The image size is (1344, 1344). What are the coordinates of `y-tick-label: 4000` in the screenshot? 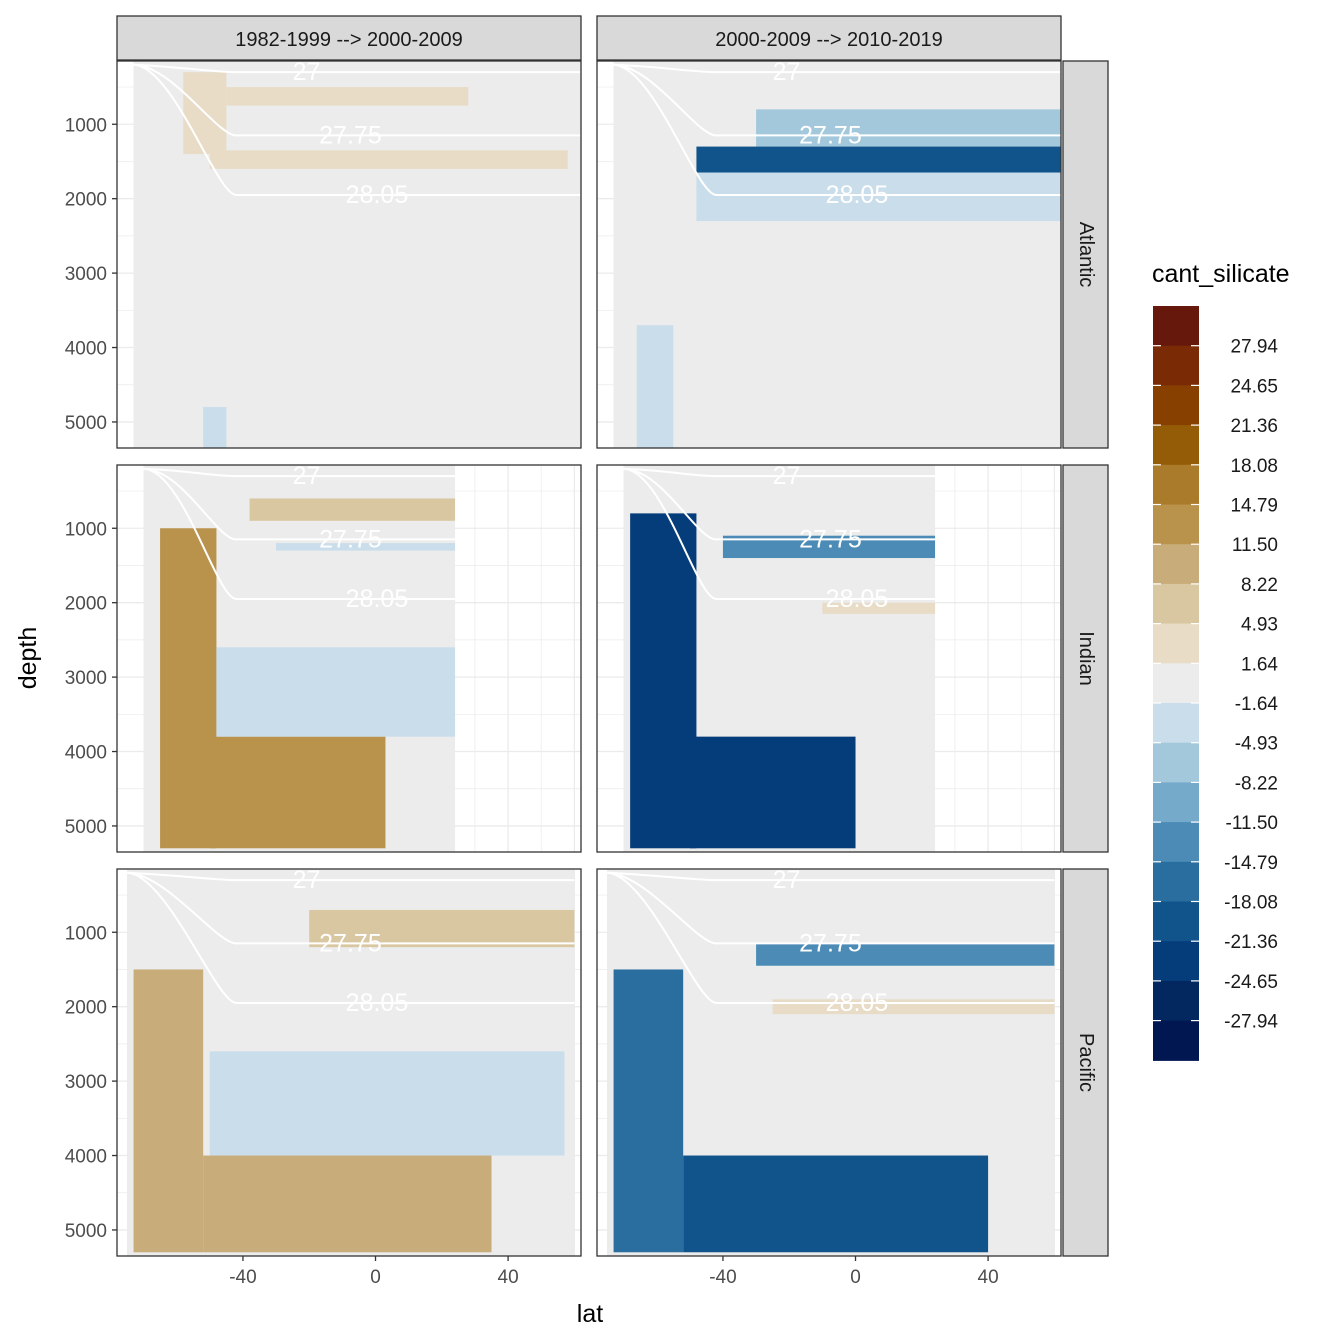 It's located at (86, 753).